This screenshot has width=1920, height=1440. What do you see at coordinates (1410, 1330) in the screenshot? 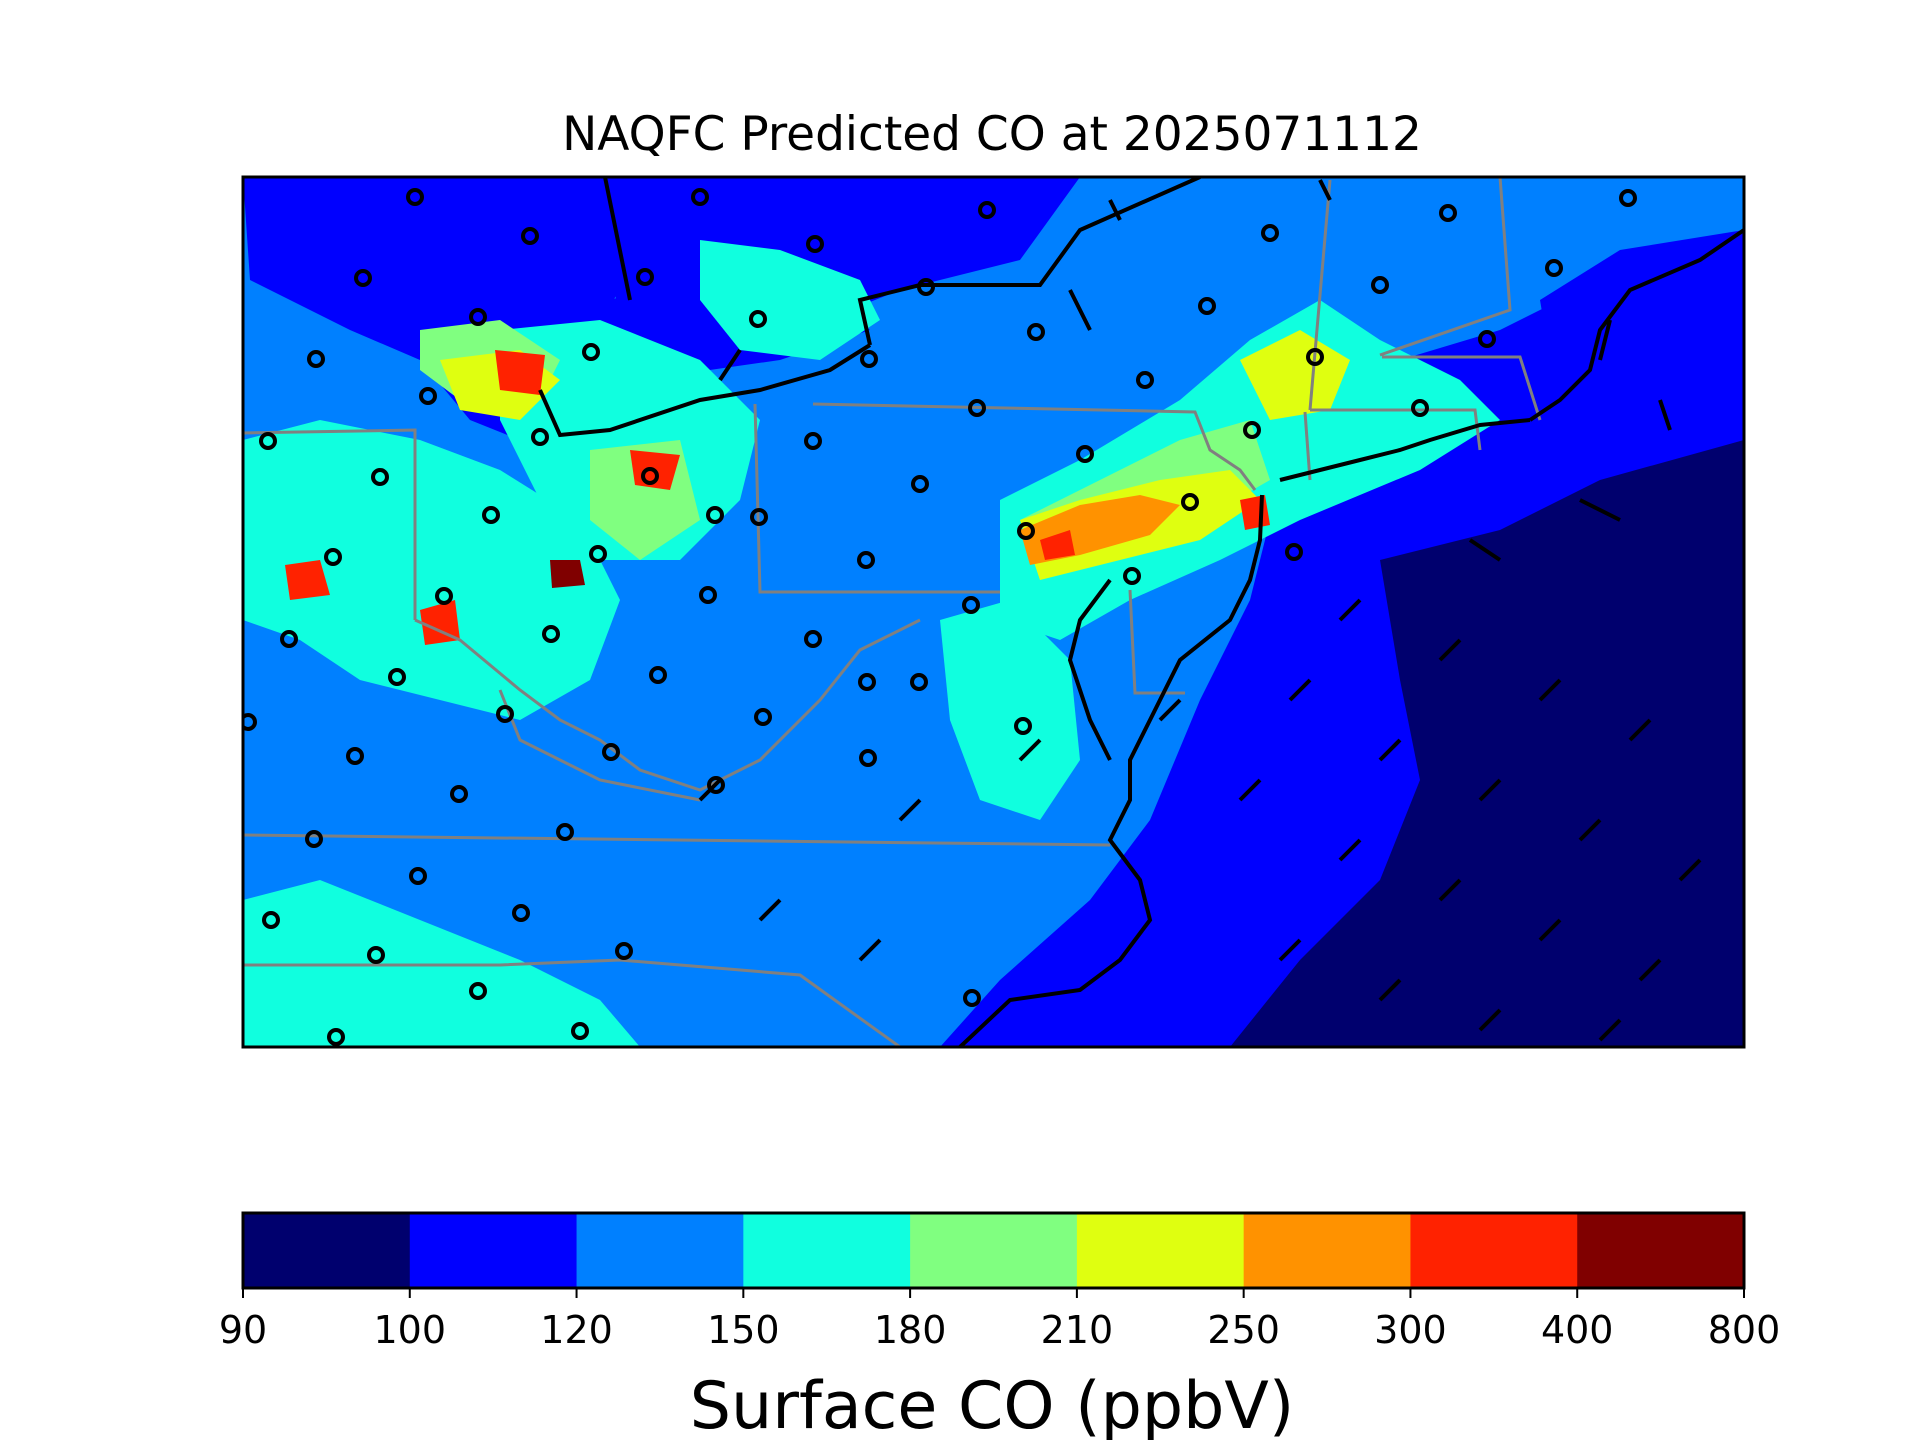
I see `colorbar-tick-label: 300` at bounding box center [1410, 1330].